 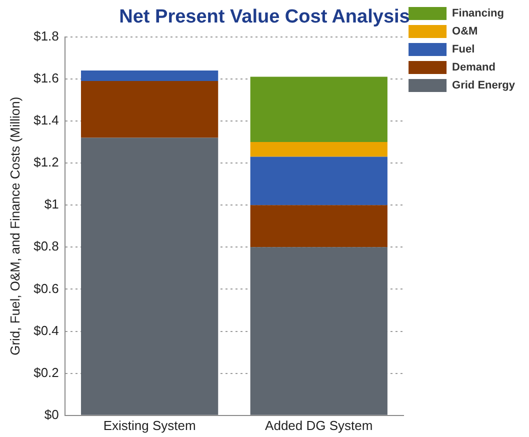 I want to click on y-tick-label: $1.8, so click(x=46, y=36).